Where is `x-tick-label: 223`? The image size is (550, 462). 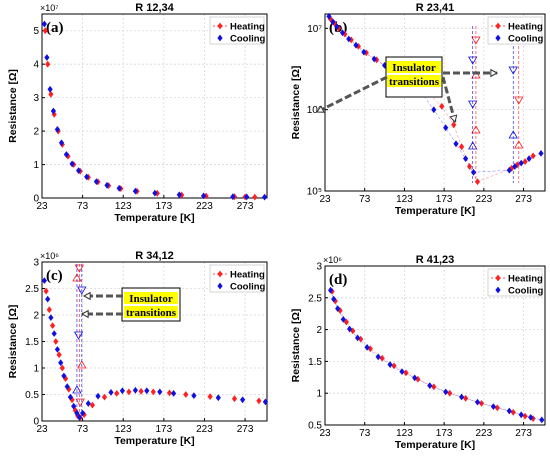
x-tick-label: 223 is located at coordinates (484, 433).